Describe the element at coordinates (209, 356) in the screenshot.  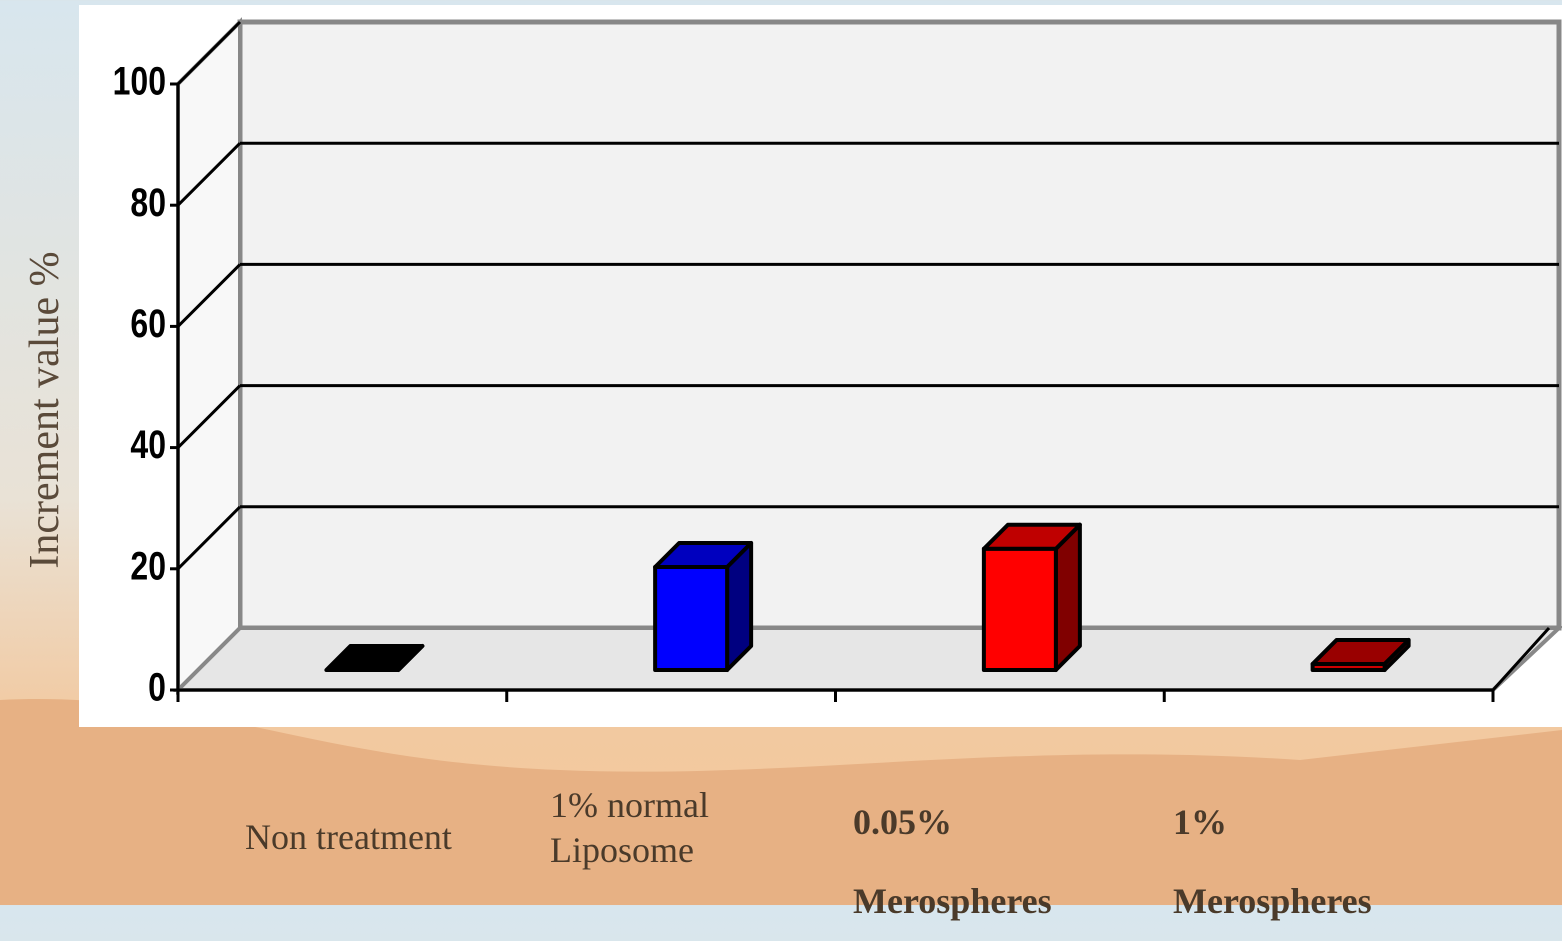
I see `side-wall` at that location.